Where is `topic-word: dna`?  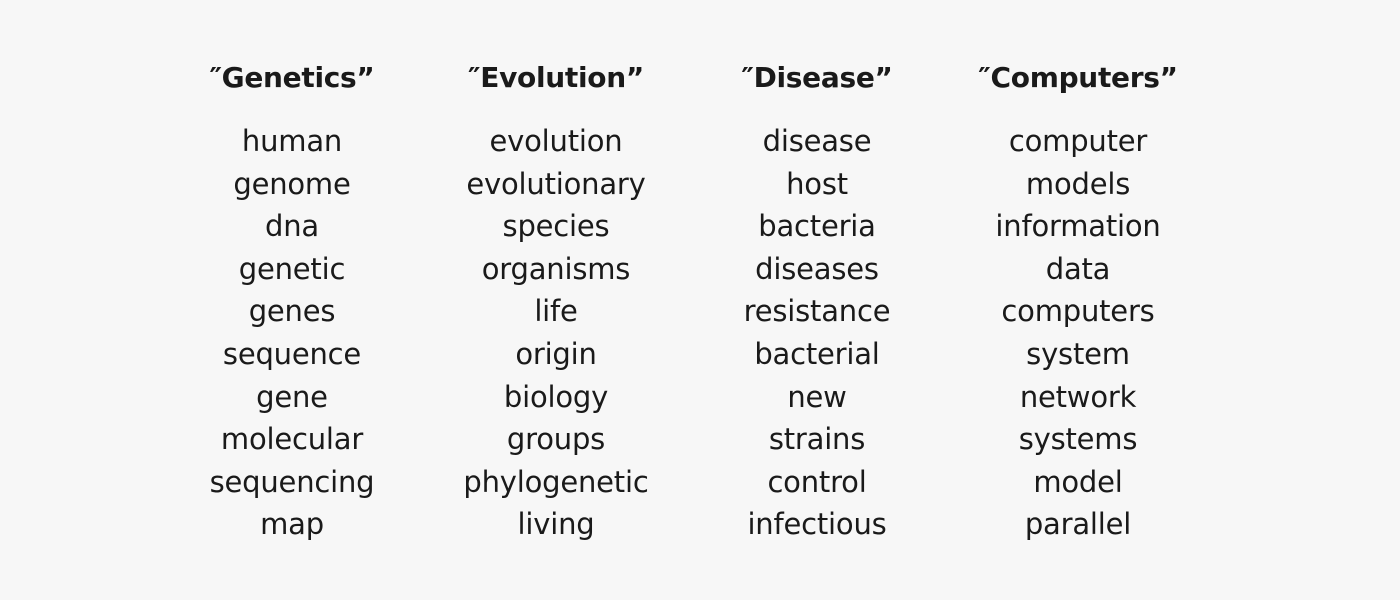 topic-word: dna is located at coordinates (292, 226).